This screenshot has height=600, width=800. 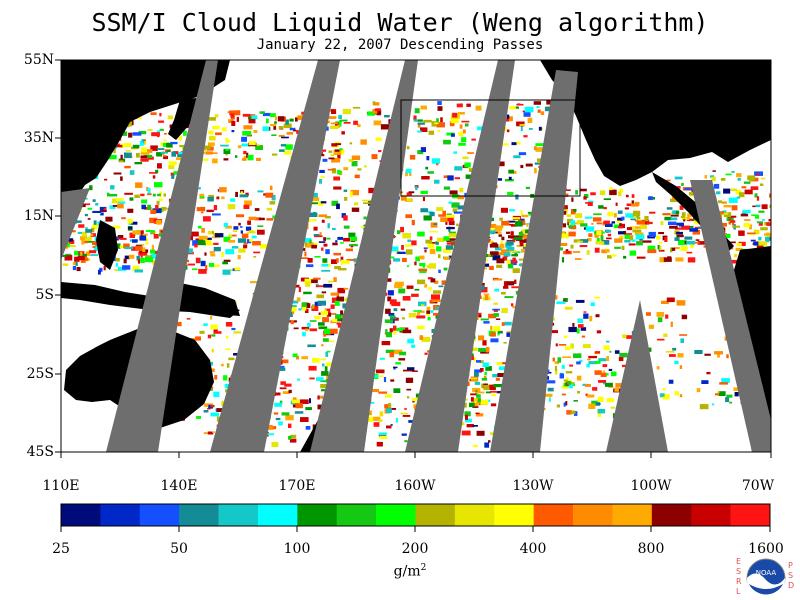 What do you see at coordinates (416, 455) in the screenshot?
I see `lon-ticks` at bounding box center [416, 455].